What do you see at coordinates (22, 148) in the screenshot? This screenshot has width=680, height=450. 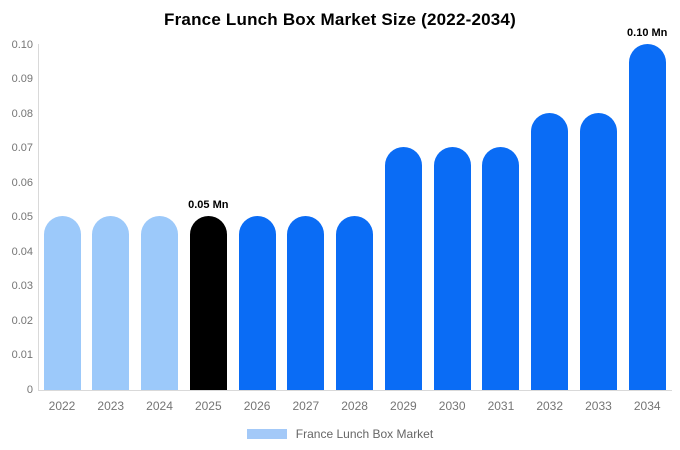 I see `y-tick-label: 0.07` at bounding box center [22, 148].